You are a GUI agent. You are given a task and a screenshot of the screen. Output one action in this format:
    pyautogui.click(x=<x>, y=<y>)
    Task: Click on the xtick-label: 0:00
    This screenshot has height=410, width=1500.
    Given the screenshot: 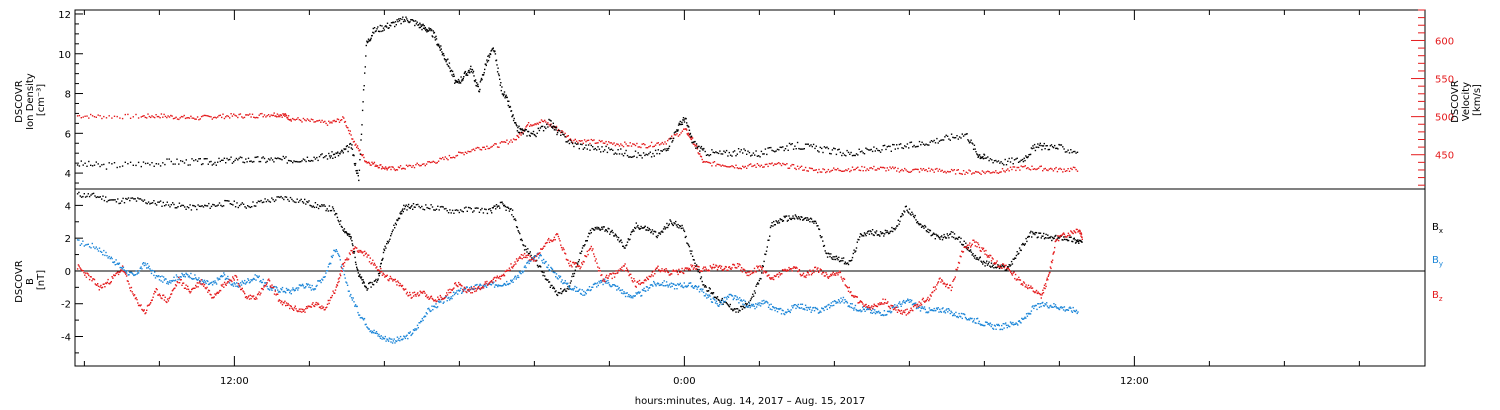 What is the action you would take?
    pyautogui.click(x=684, y=381)
    